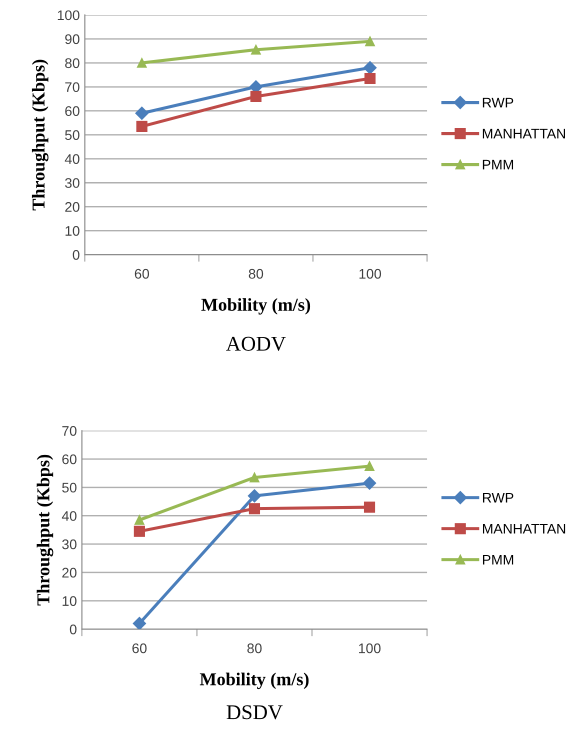 Image resolution: width=585 pixels, height=749 pixels. What do you see at coordinates (69, 15) in the screenshot?
I see `y-tick-label: 100` at bounding box center [69, 15].